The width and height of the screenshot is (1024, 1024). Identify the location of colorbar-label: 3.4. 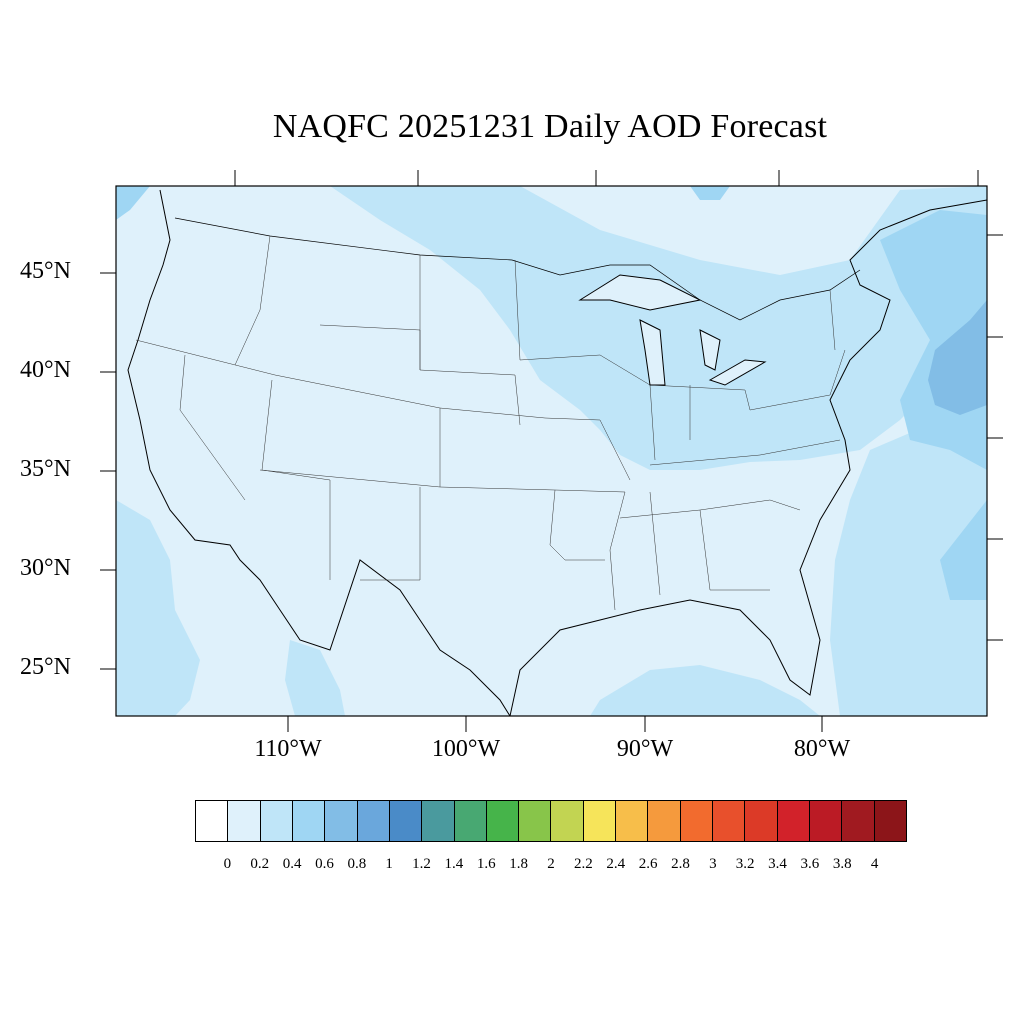
(777, 864).